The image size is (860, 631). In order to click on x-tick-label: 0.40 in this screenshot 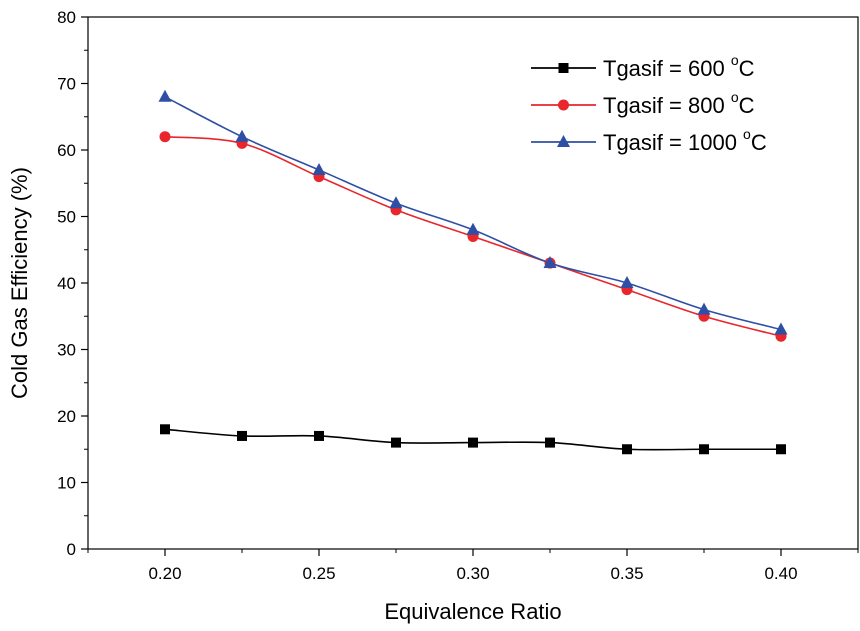, I will do `click(780, 573)`.